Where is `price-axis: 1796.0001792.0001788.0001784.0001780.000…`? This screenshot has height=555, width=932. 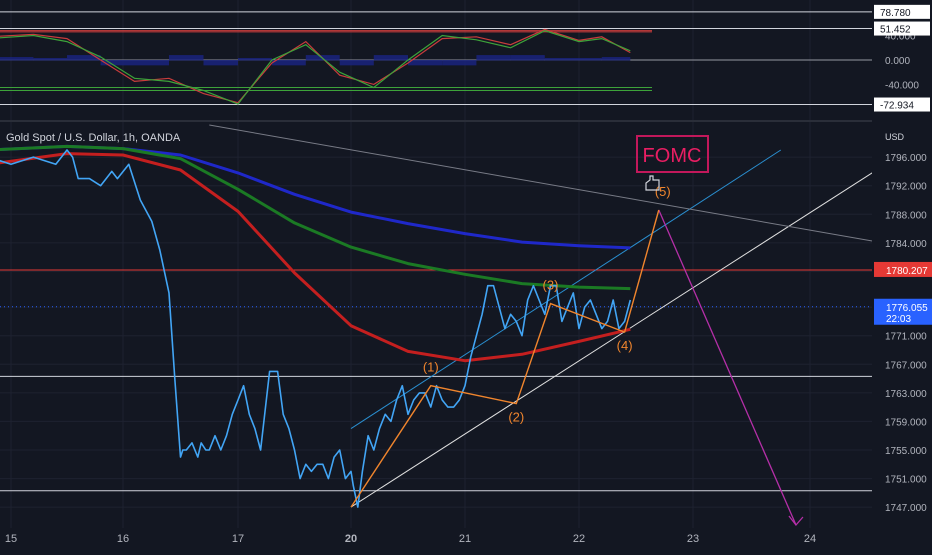 price-axis: 1796.0001792.0001788.0001784.0001780.000… is located at coordinates (902, 275).